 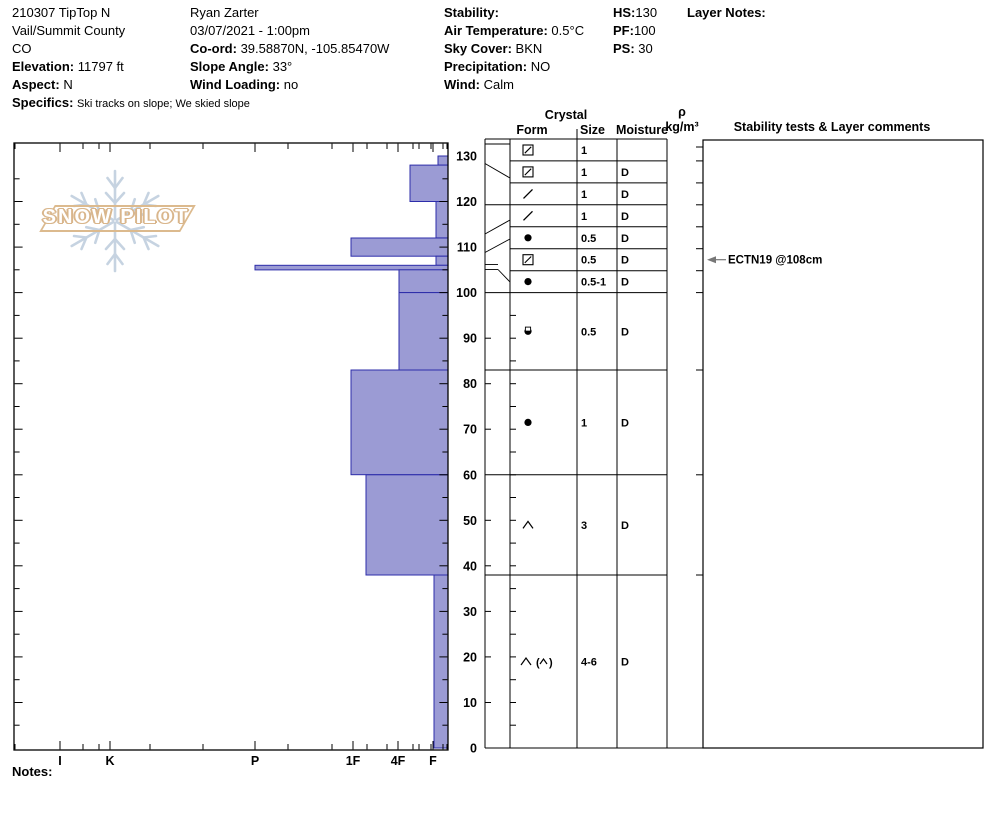 I want to click on elevation-label: Elevation:, so click(x=43, y=66).